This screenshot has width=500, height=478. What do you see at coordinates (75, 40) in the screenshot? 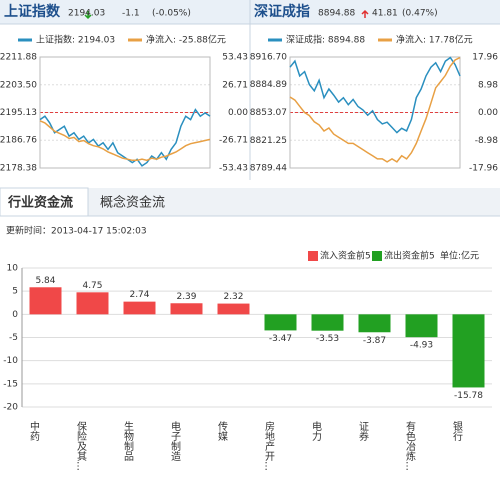
I see `legend-label: 上证指数: 2194.03` at bounding box center [75, 40].